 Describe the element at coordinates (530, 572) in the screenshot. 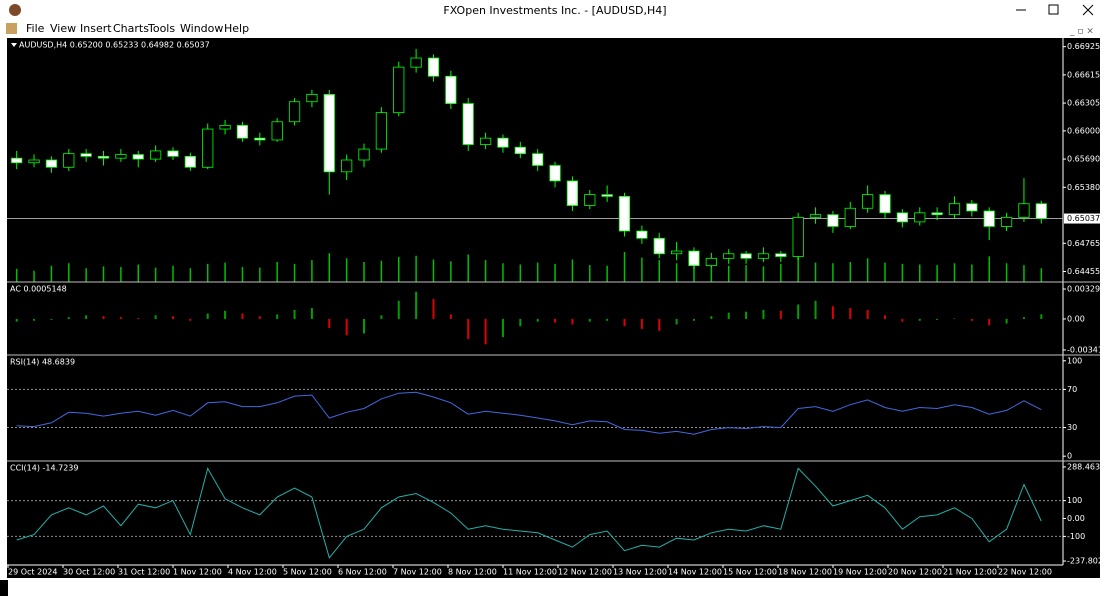

I see `x-tick-label: 11 Nov 12:00` at that location.